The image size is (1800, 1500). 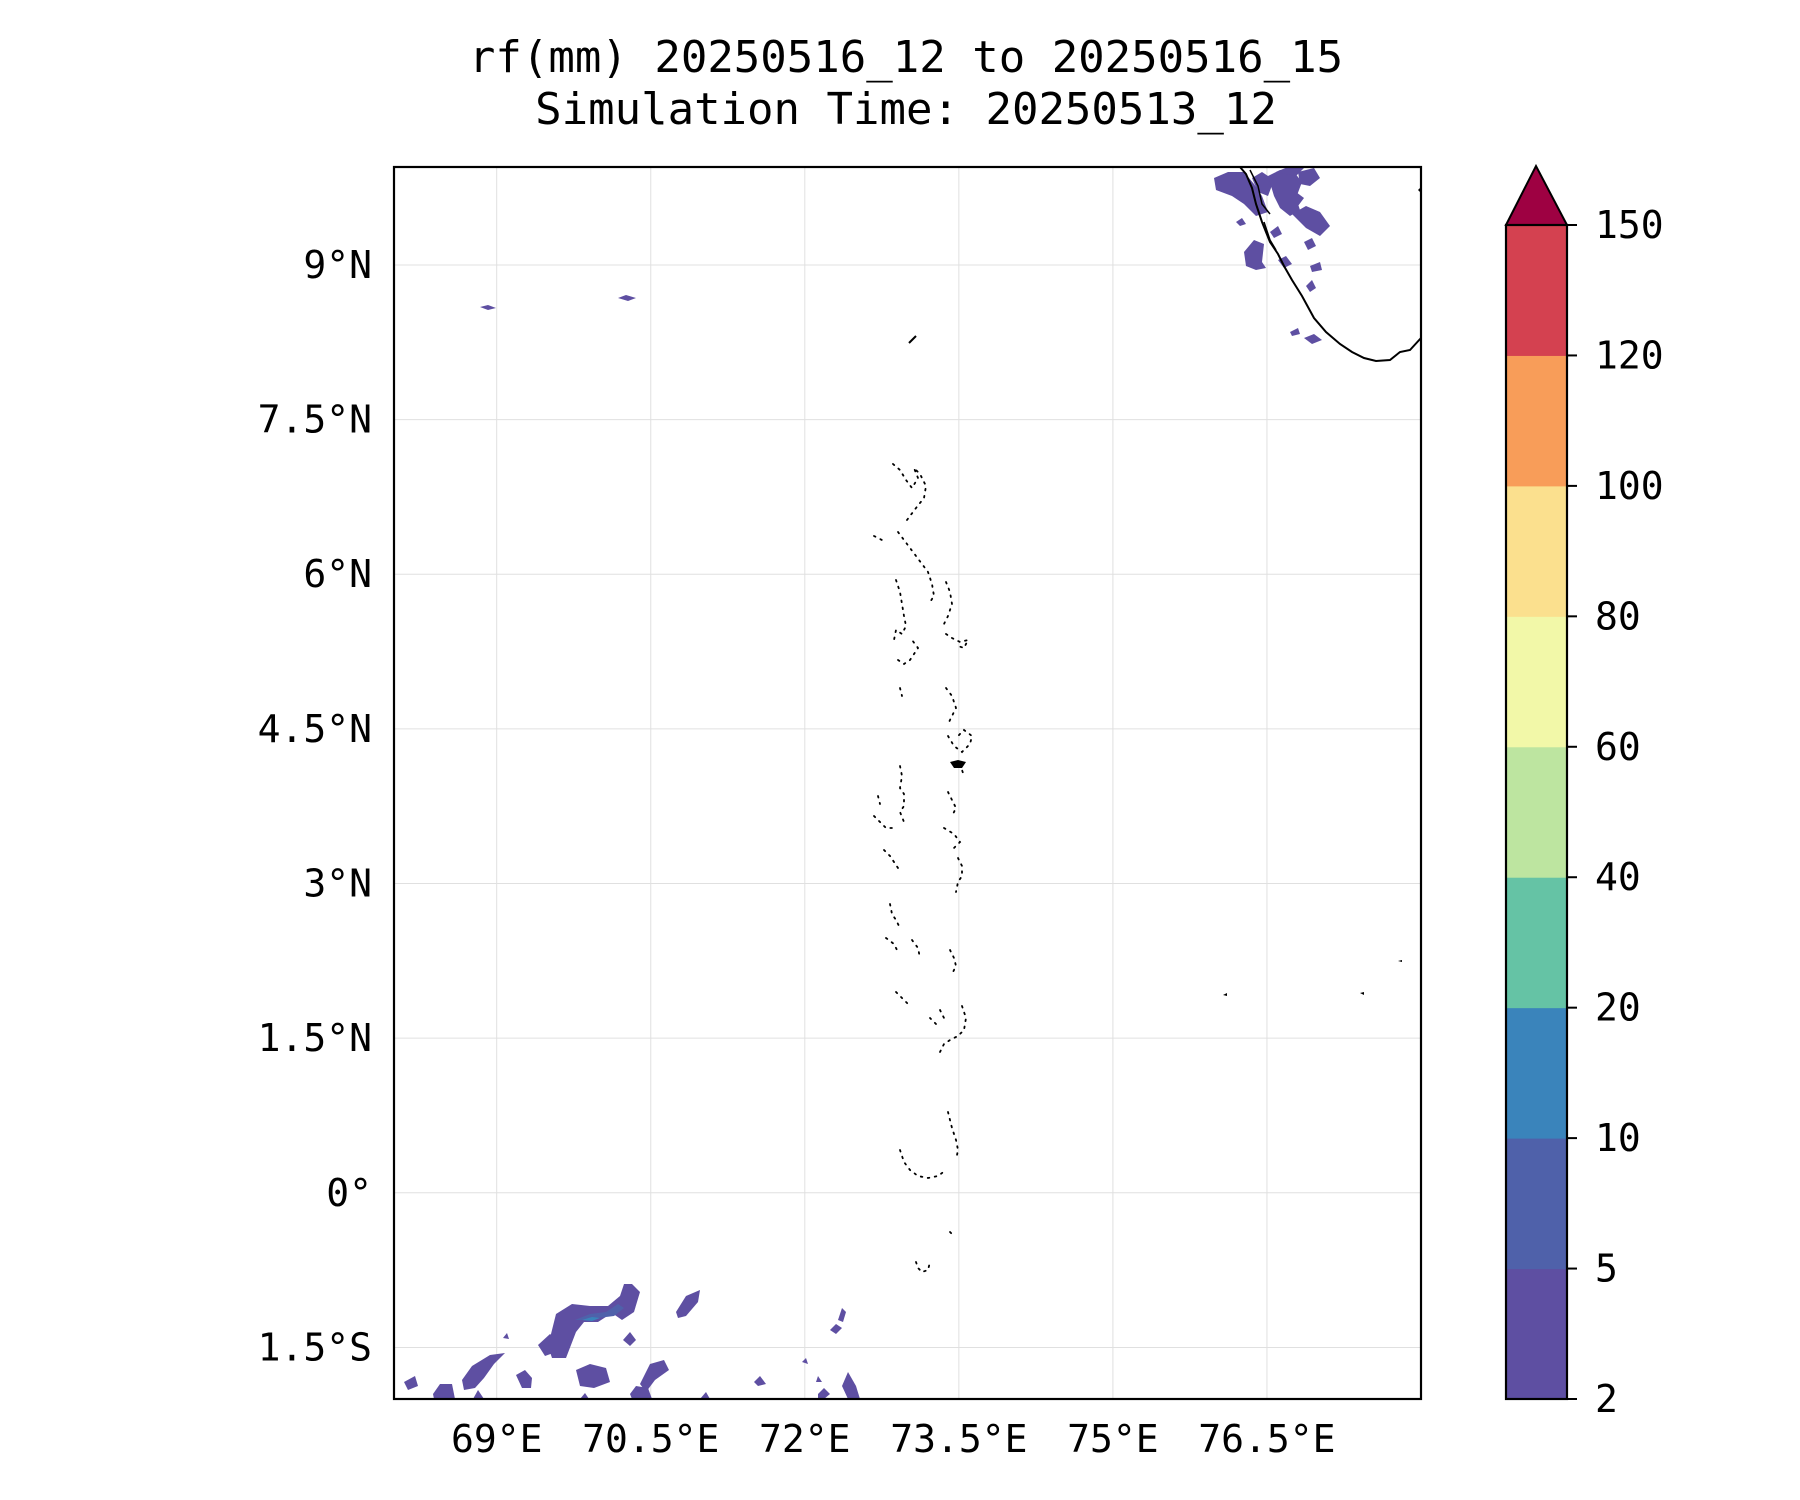 I want to click on colorbar-tick-label: 2, so click(x=1606, y=1399).